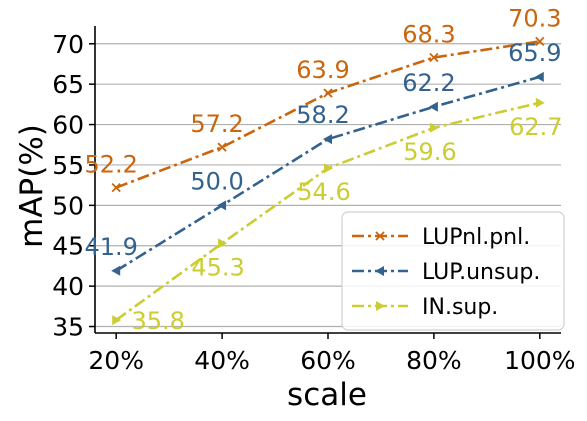  I want to click on data-label: 59.6, so click(429, 152).